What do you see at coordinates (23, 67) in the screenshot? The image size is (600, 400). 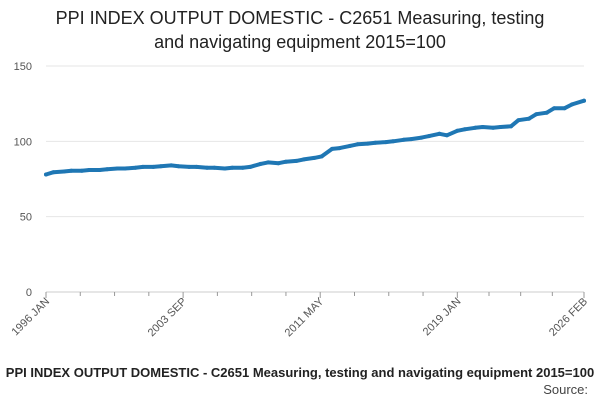 I see `y-tick-label: 150` at bounding box center [23, 67].